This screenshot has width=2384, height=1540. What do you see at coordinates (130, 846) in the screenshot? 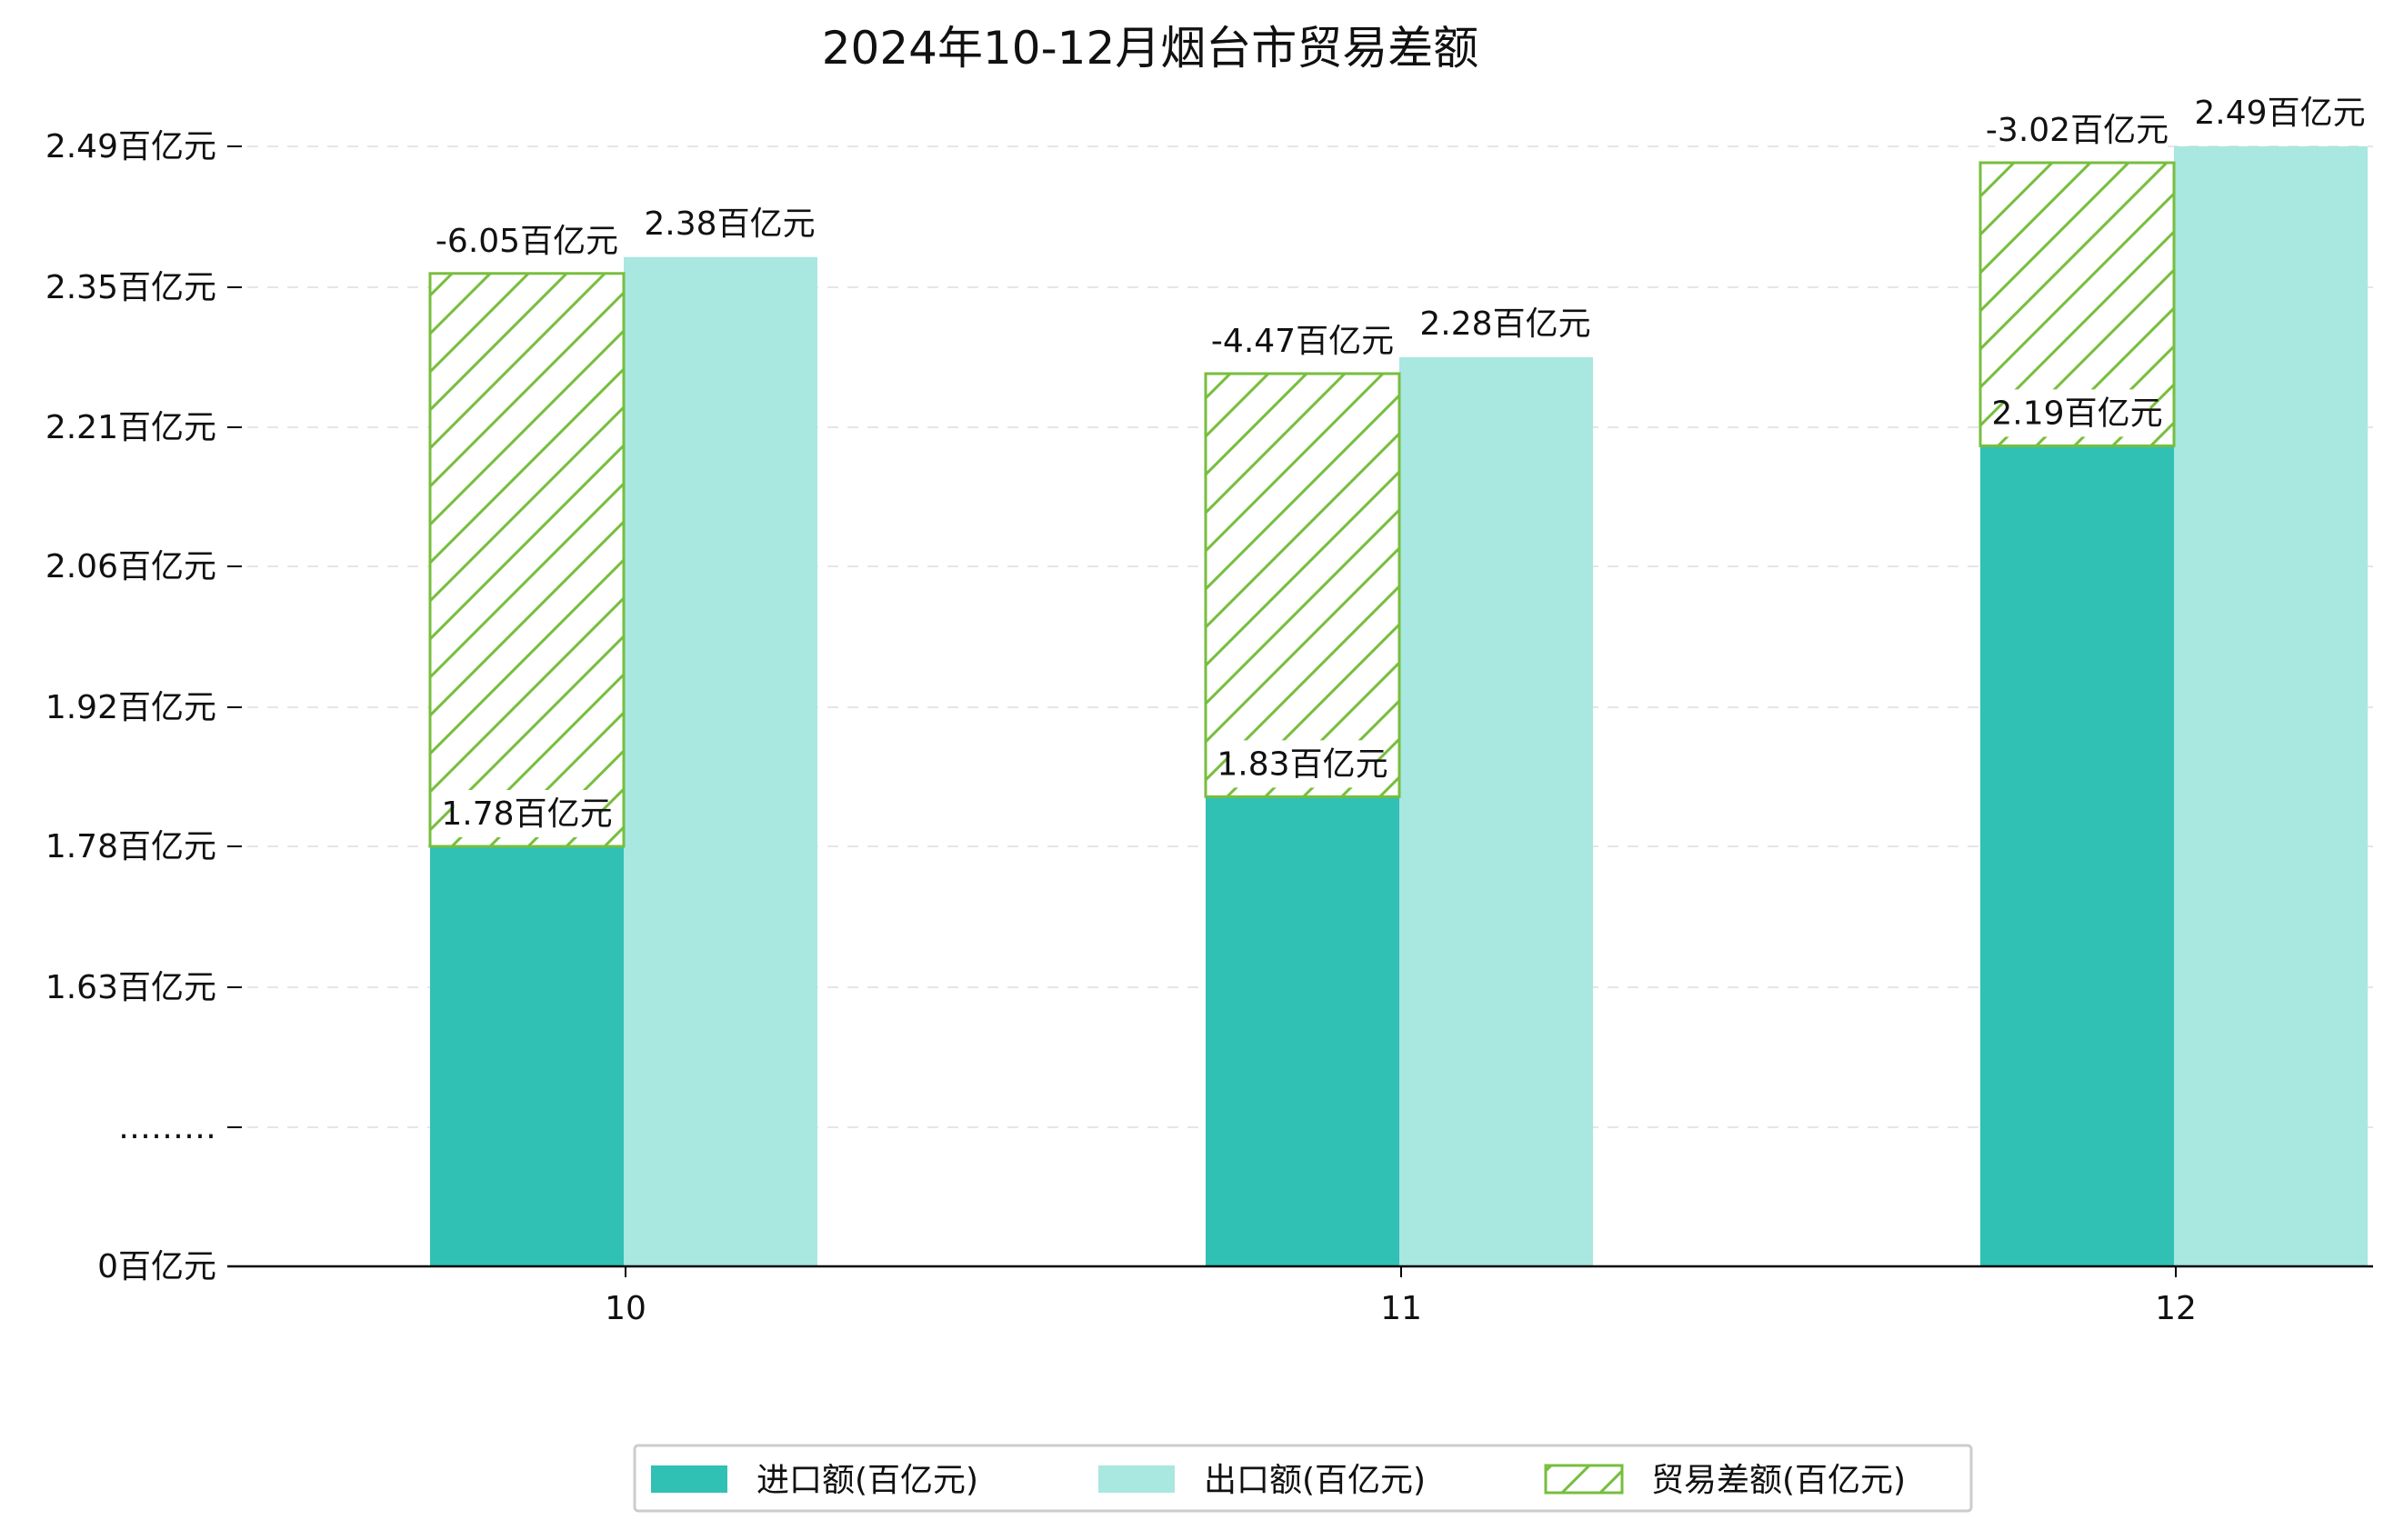
I see `y-tick-label: 1.78百亿元` at bounding box center [130, 846].